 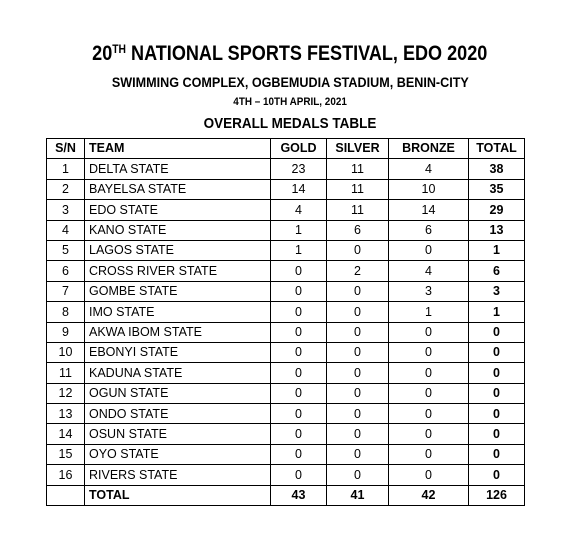 I want to click on number-cell: 12, so click(x=65, y=393).